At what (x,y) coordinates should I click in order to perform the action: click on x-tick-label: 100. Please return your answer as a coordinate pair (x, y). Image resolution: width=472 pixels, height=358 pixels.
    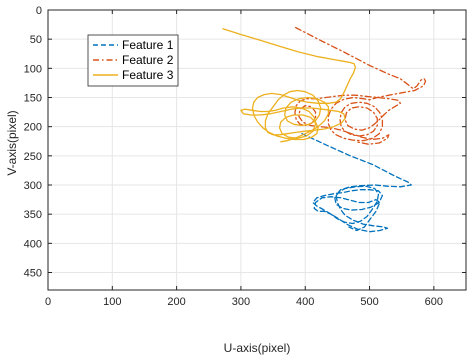
    Looking at the image, I should click on (112, 302).